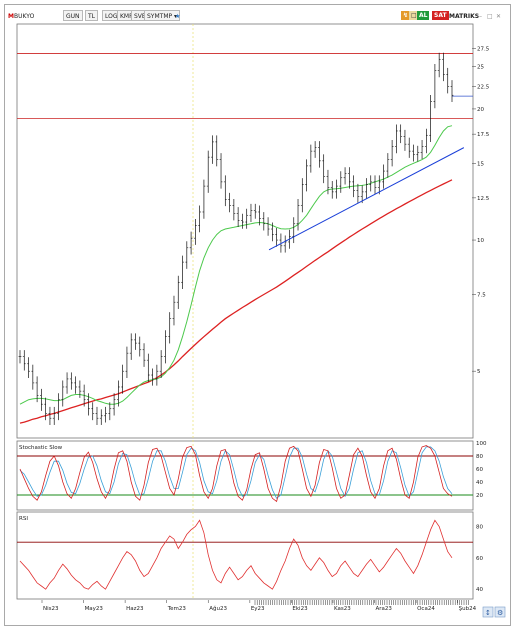  I want to click on template-dropdown: SYMTMP ▾, so click(162, 15).